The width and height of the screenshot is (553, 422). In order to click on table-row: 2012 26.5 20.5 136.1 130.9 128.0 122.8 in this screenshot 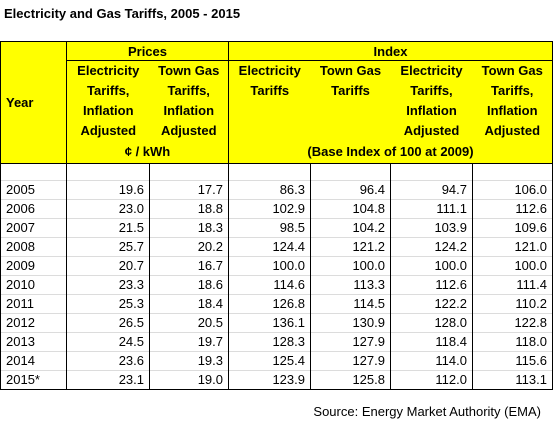, I will do `click(276, 322)`.